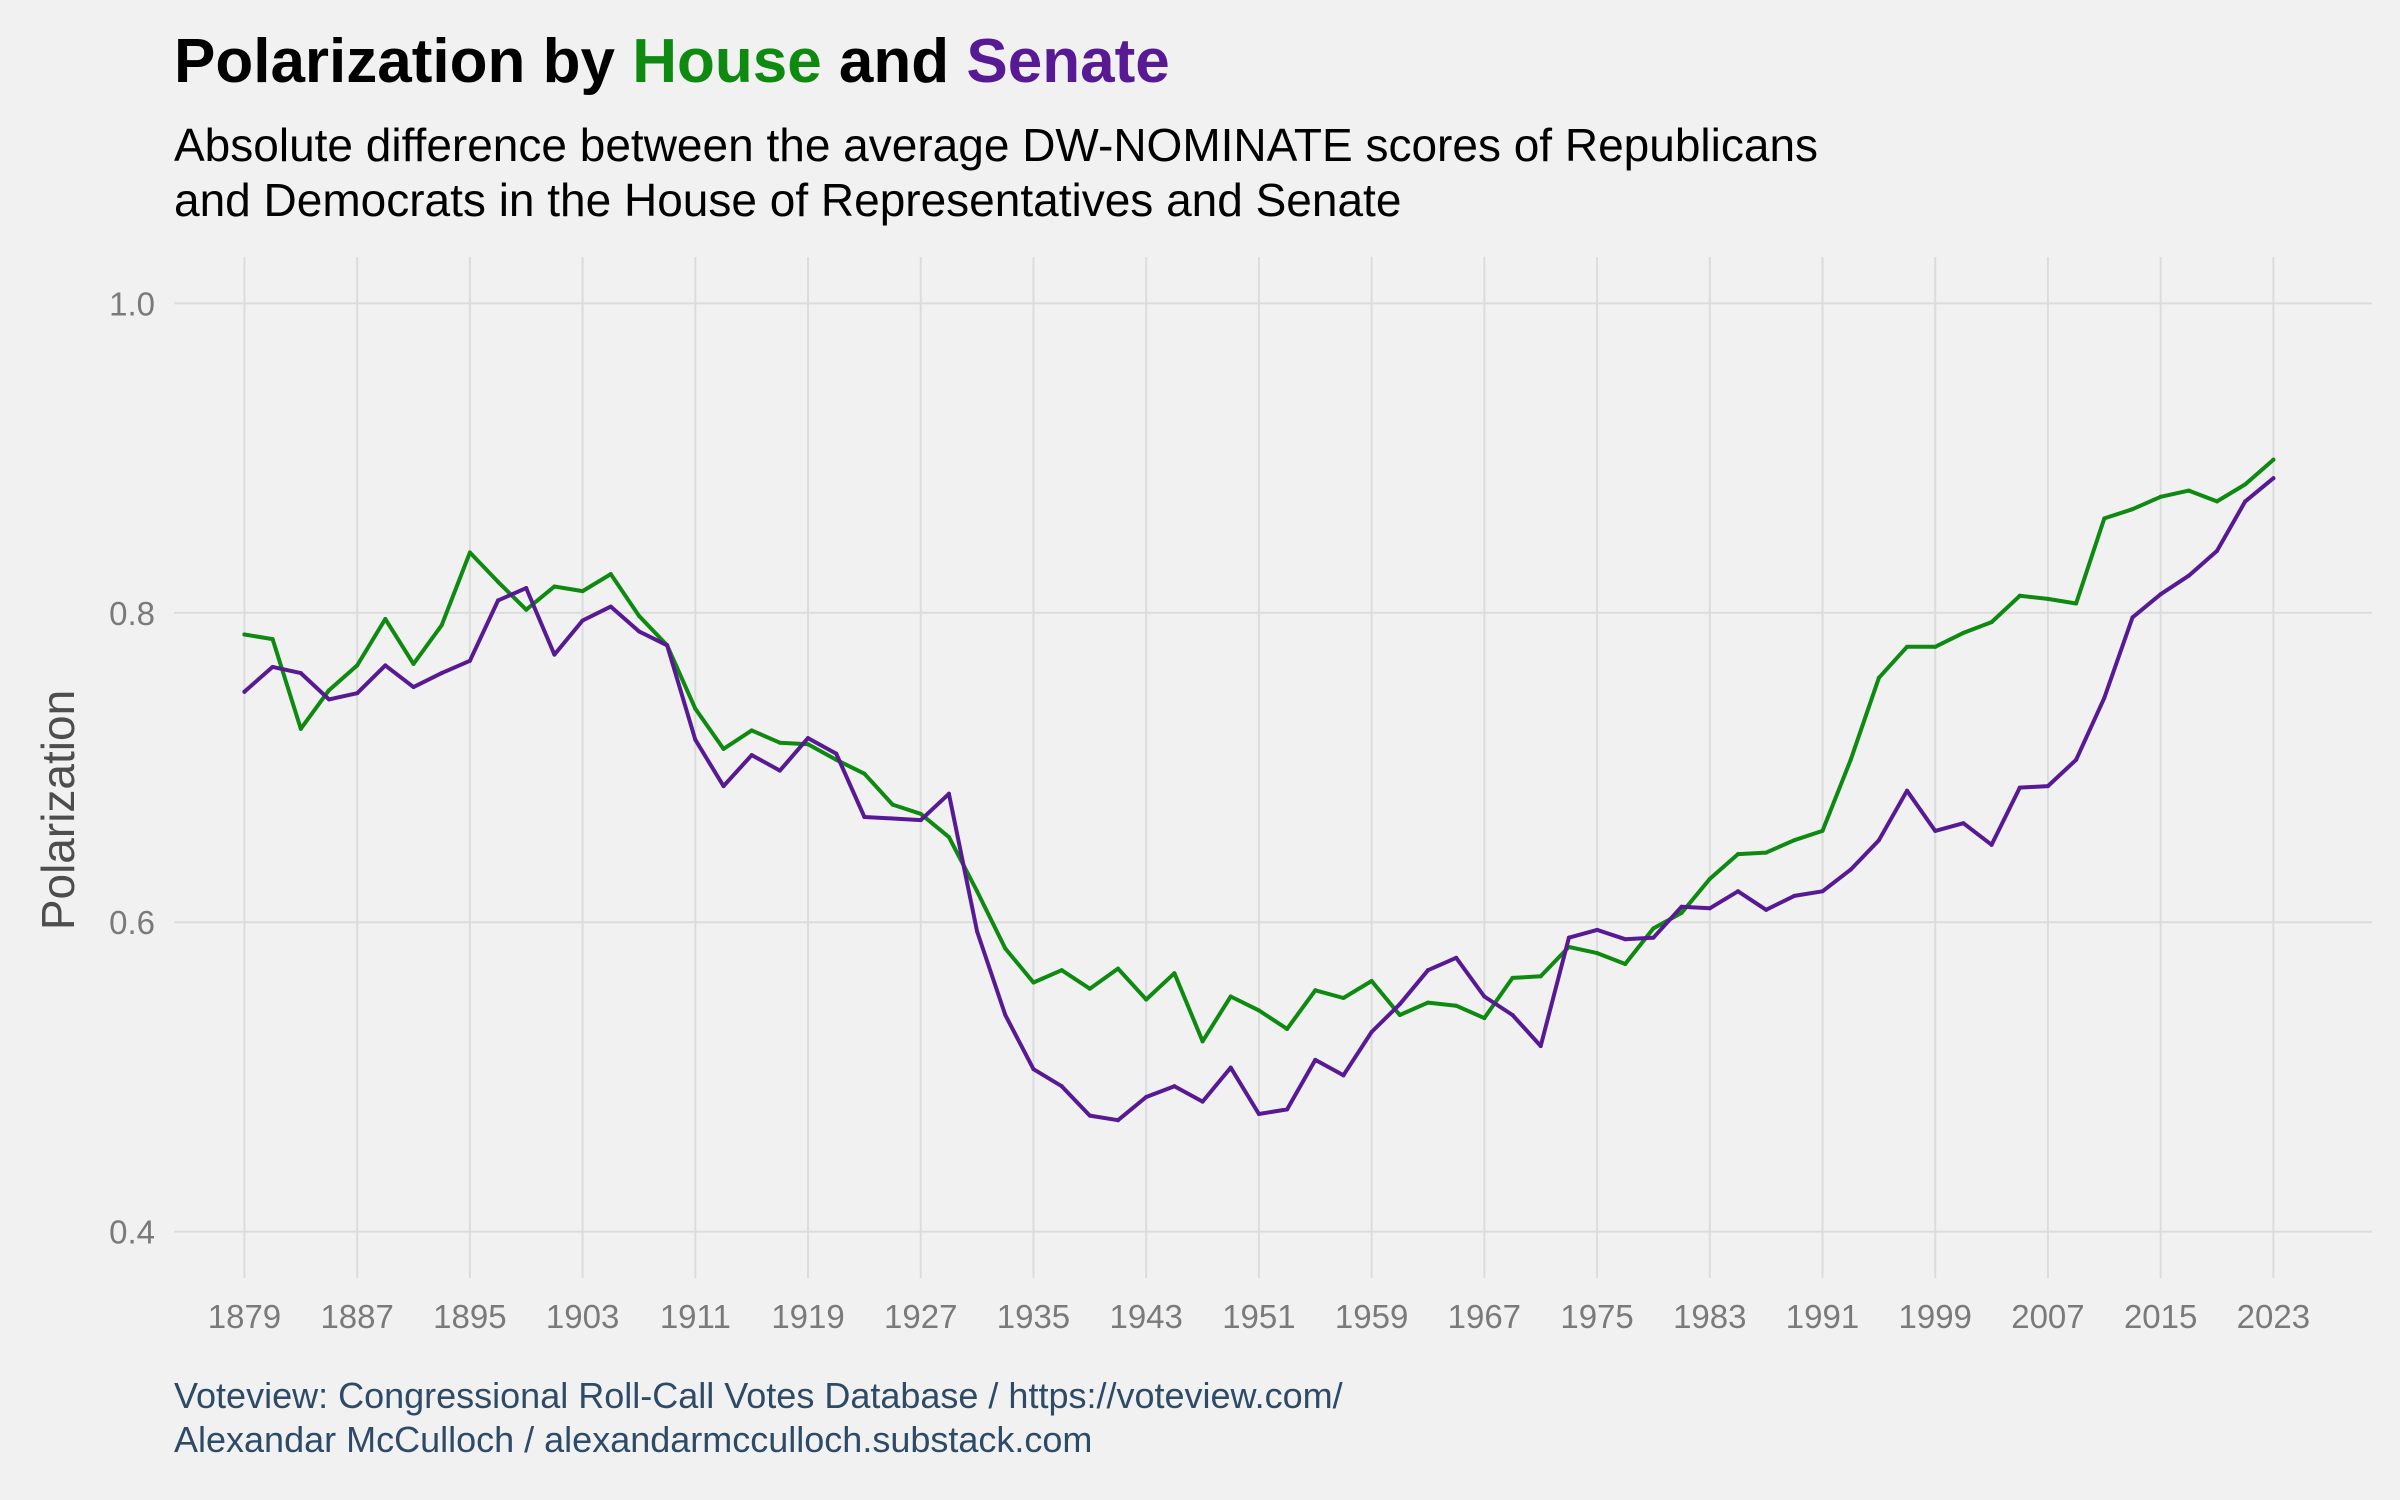 Image resolution: width=2400 pixels, height=1500 pixels. I want to click on house-point-1907, so click(638, 615).